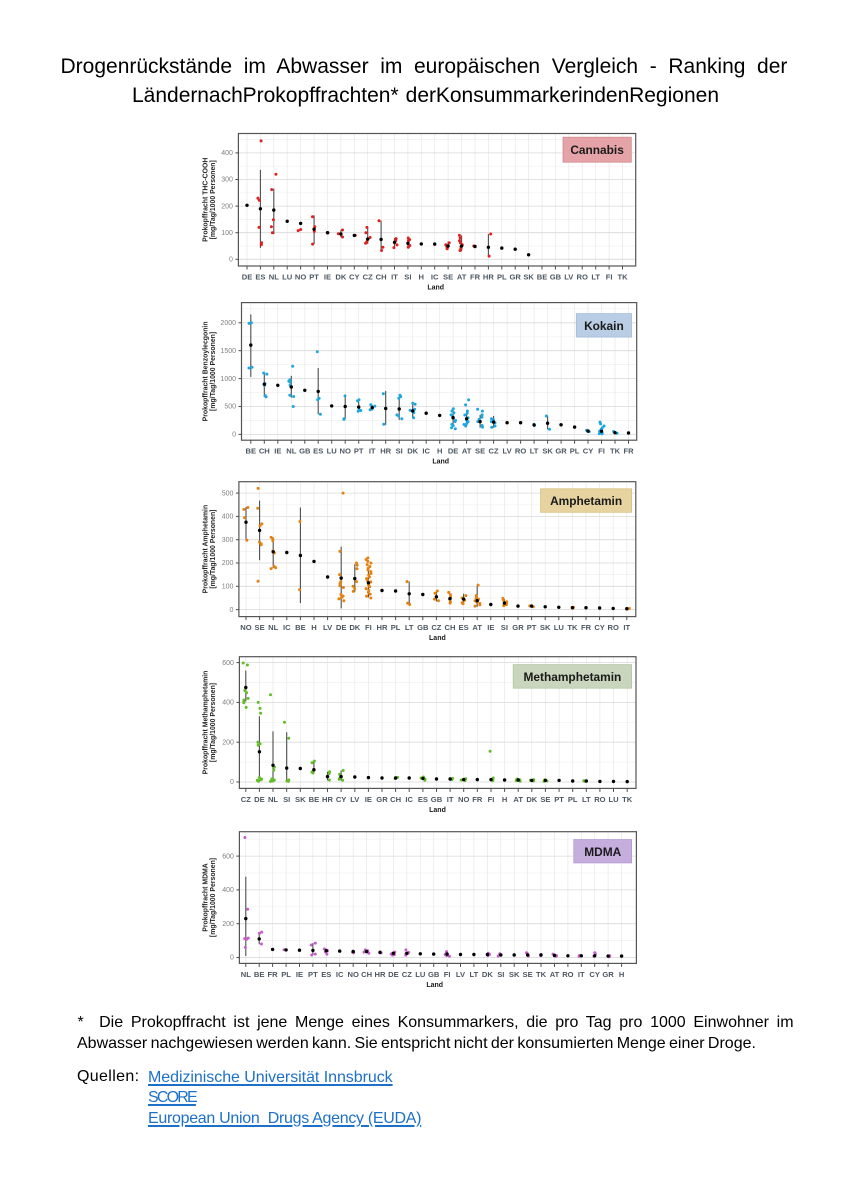 This screenshot has width=848, height=1200. Describe the element at coordinates (228, 493) in the screenshot. I see `svg-text: 500` at that location.